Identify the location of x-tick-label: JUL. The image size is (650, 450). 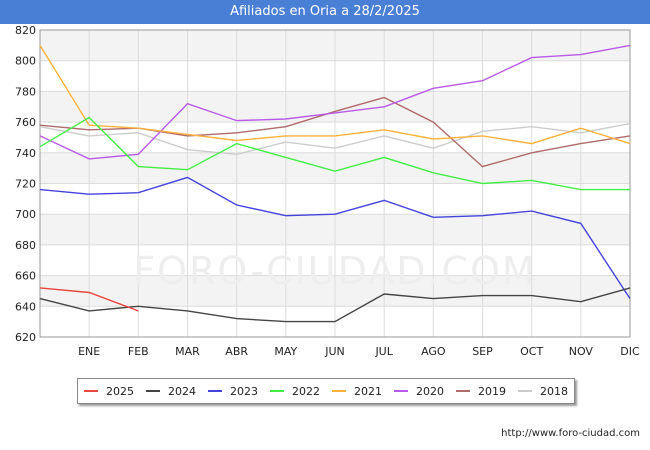
(383, 351).